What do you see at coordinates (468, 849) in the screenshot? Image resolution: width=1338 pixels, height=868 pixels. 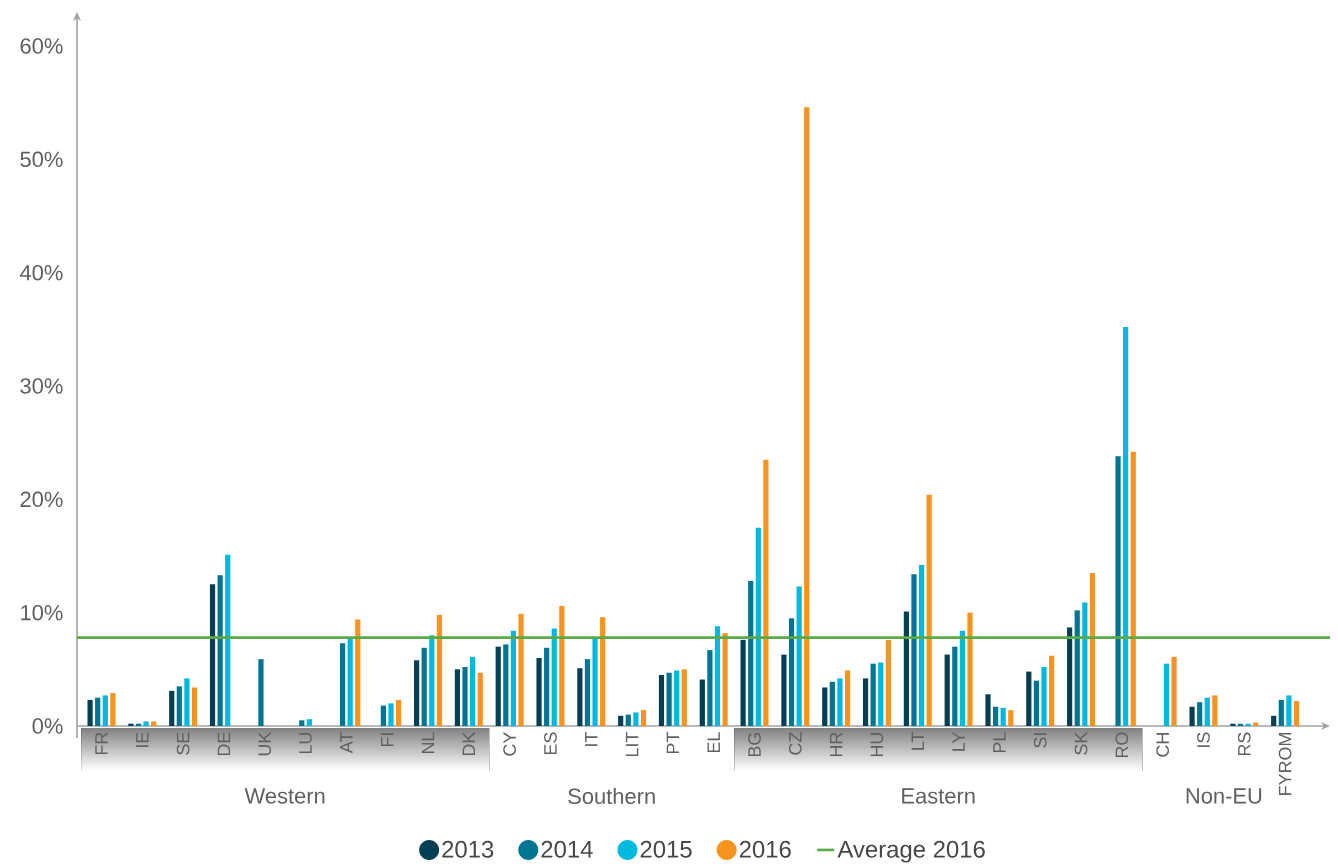 I see `legend-label: 2013` at bounding box center [468, 849].